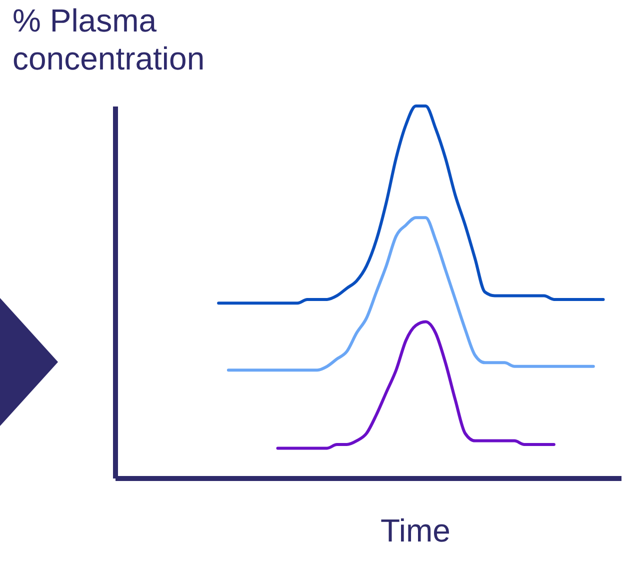 The image size is (628, 563). What do you see at coordinates (415, 530) in the screenshot?
I see `x-axis-title: Time` at bounding box center [415, 530].